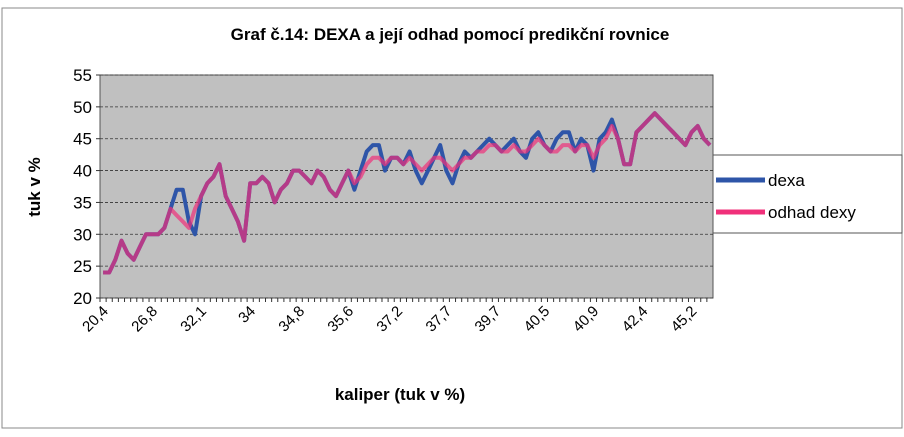  What do you see at coordinates (400, 394) in the screenshot?
I see `x-axis-title: kaliper (tuk v %)` at bounding box center [400, 394].